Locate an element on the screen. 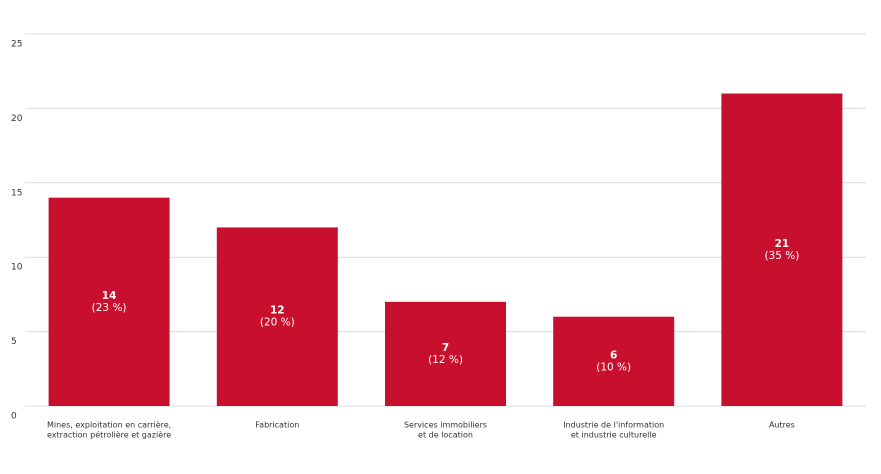 The image size is (881, 474). y-tick-label: 10 is located at coordinates (17, 268).